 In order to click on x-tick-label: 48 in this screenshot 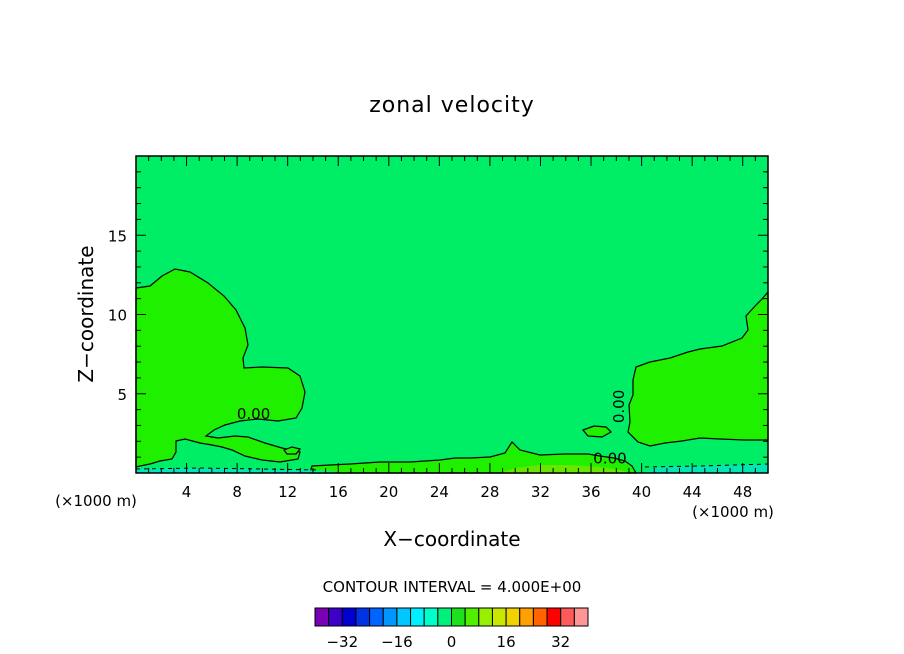, I will do `click(742, 492)`.